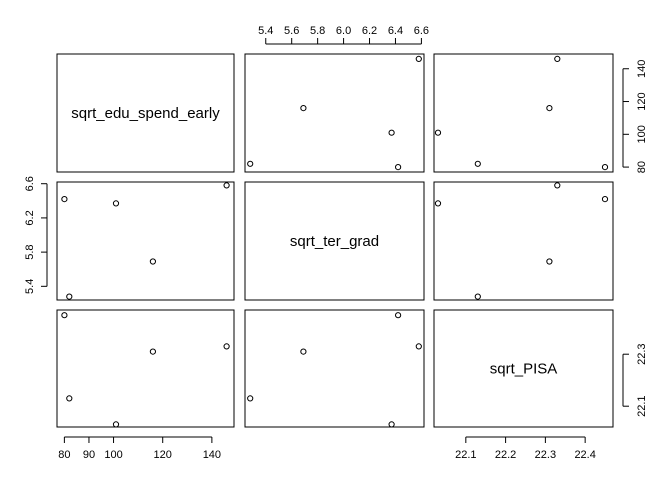  Describe the element at coordinates (642, 134) in the screenshot. I see `right-axis-row1-tick-label: 100` at that location.